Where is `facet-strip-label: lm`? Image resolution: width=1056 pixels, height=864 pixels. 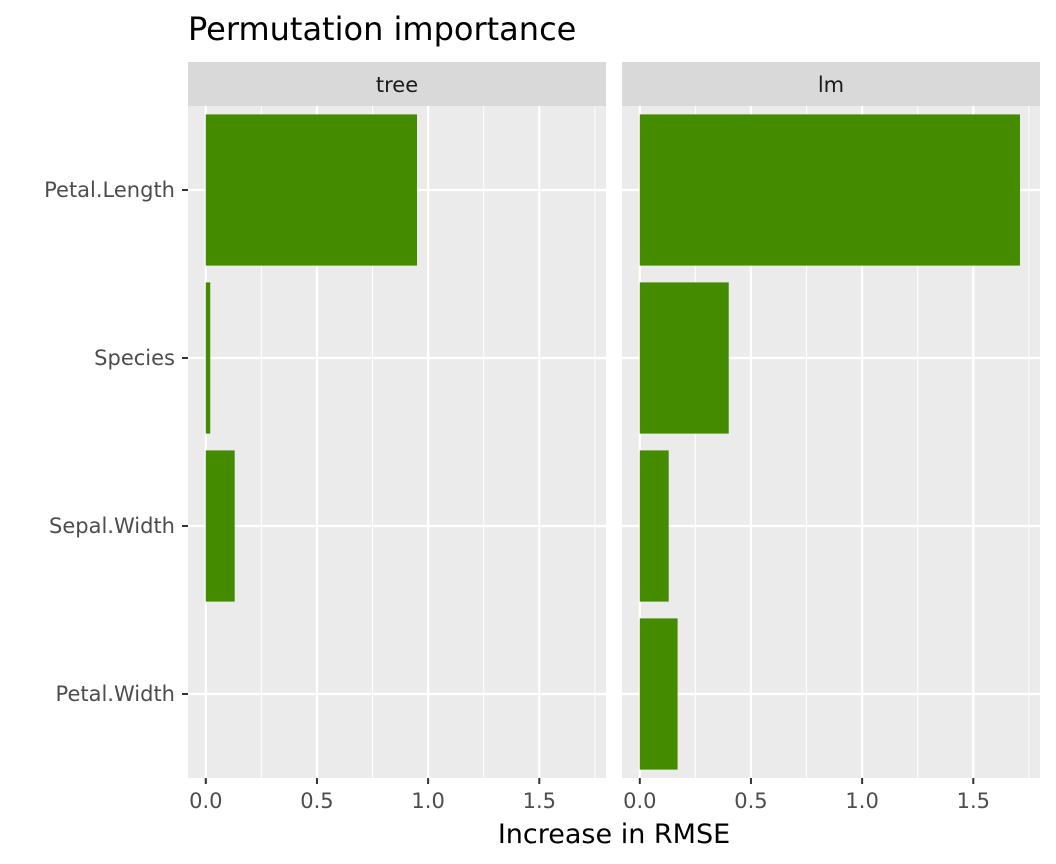 facet-strip-label: lm is located at coordinates (831, 85).